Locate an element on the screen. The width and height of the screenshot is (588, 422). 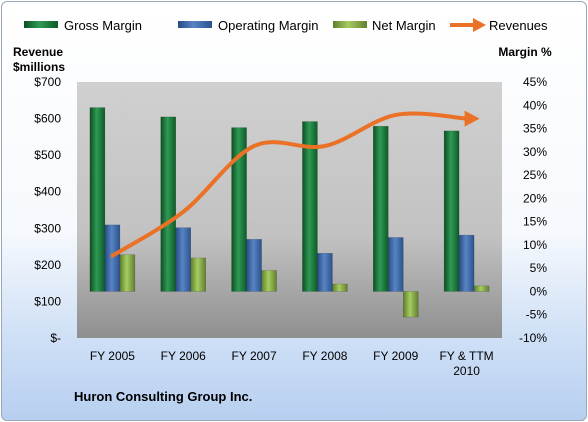
right-tick-label: 35% is located at coordinates (535, 129).